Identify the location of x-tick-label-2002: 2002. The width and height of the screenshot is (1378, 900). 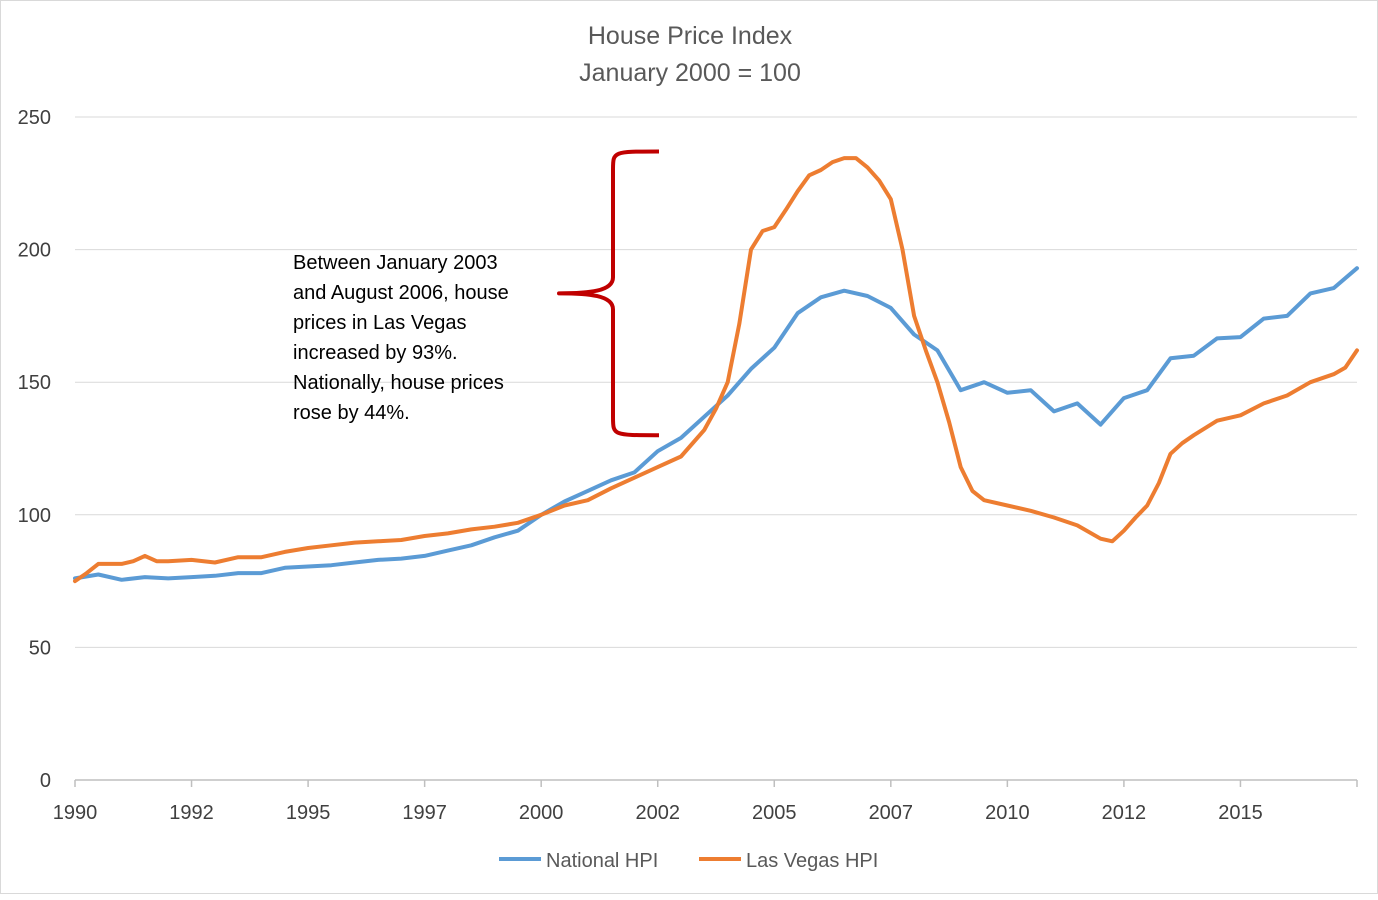
(657, 813).